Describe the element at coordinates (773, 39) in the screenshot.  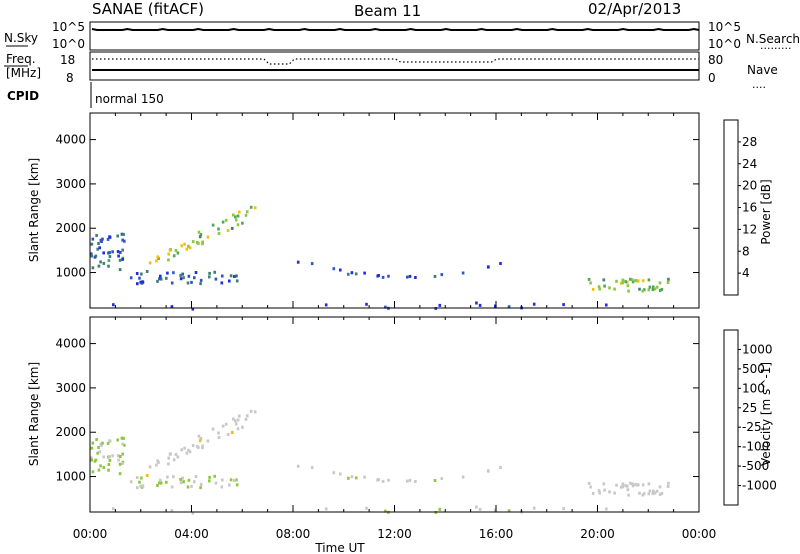
I see `nsearch-label: N.Search` at that location.